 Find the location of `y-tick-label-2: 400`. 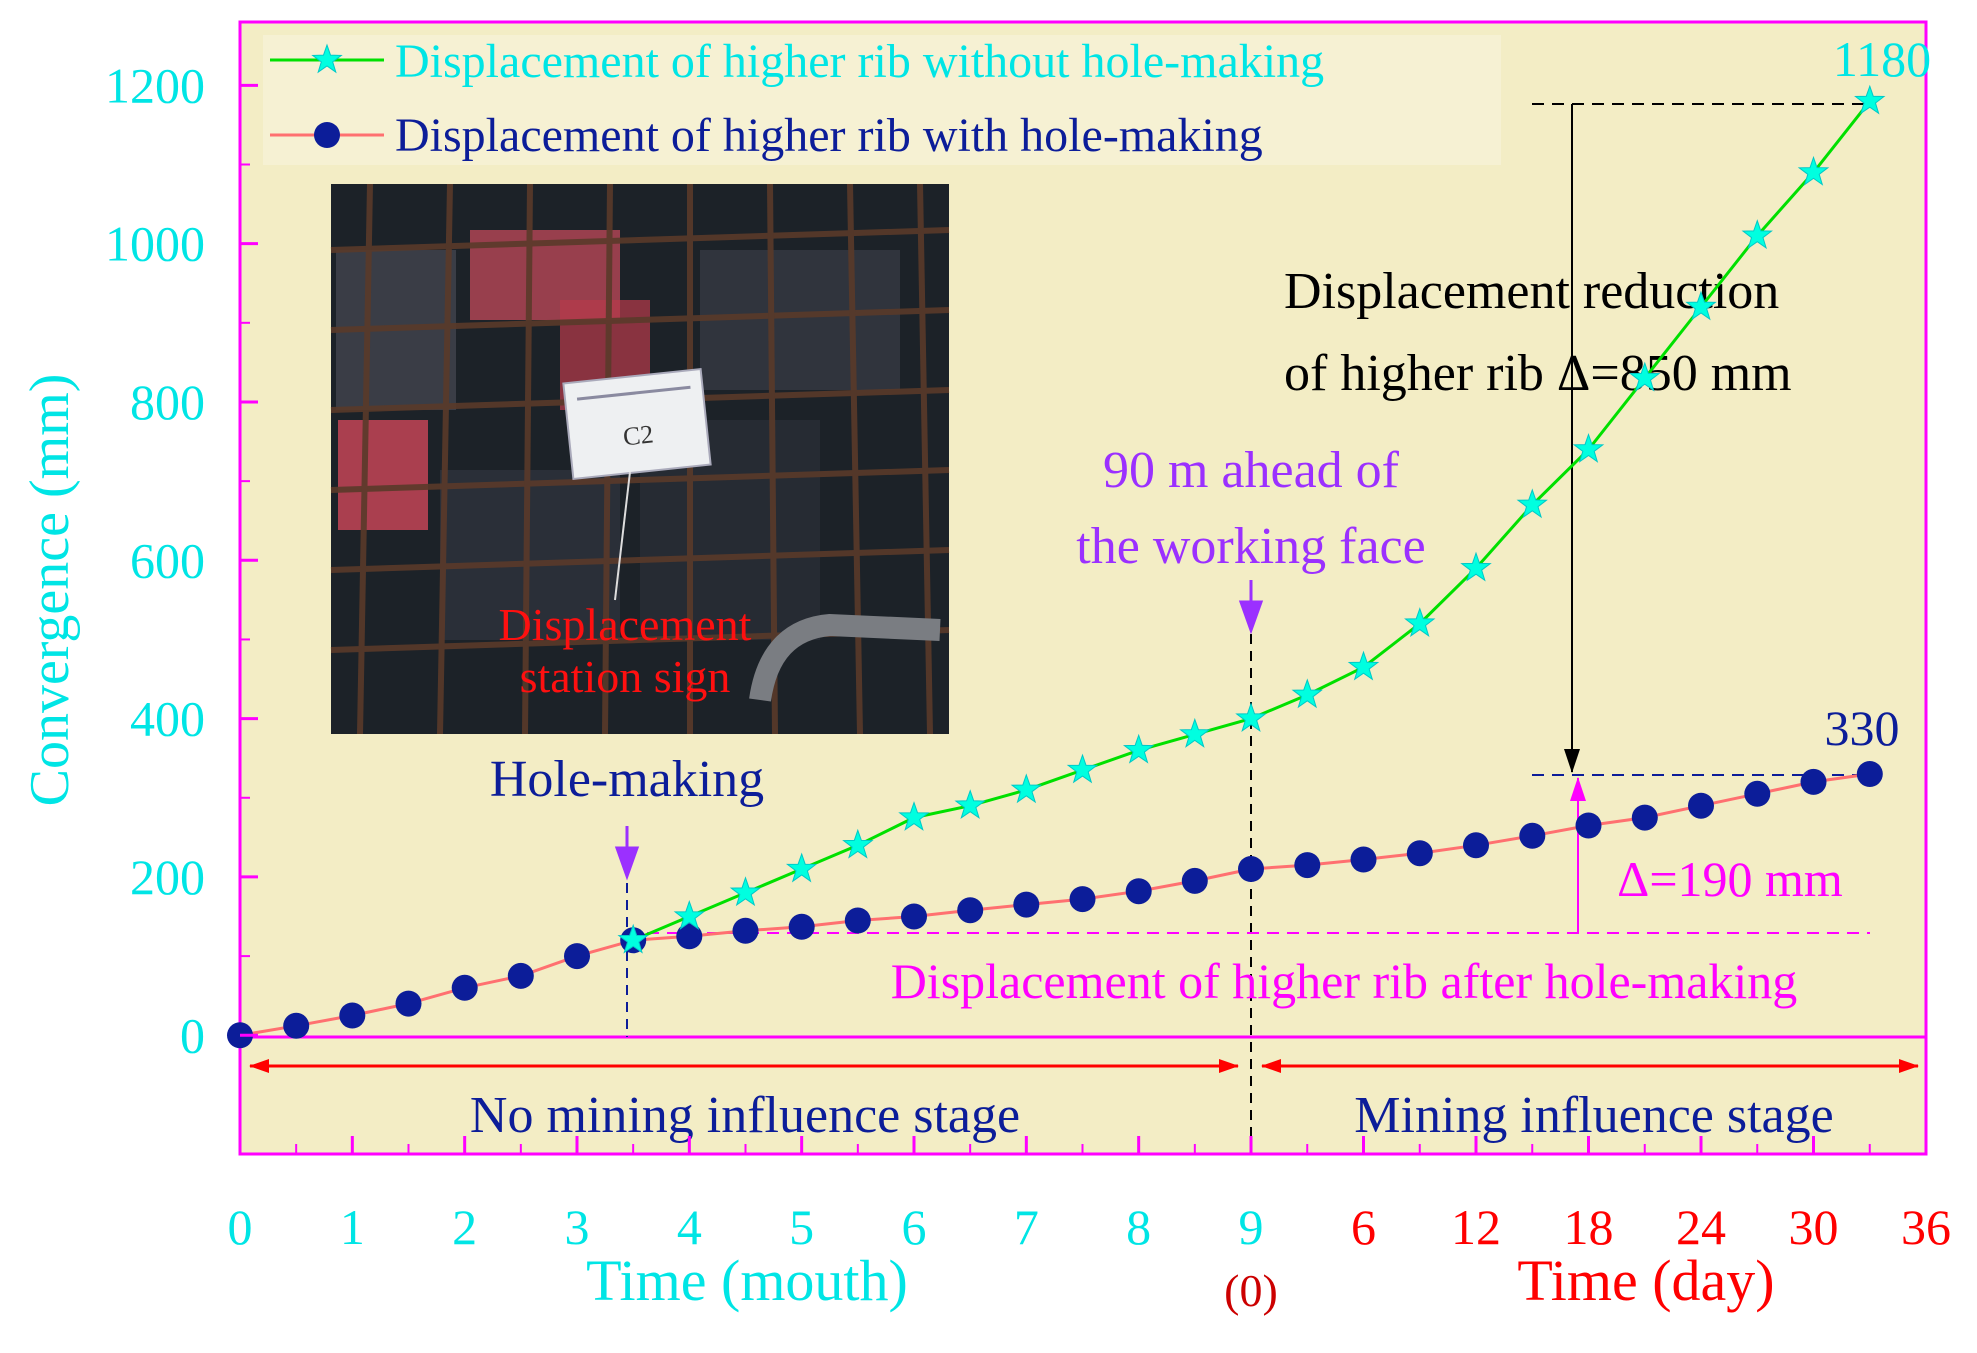

y-tick-label-2: 400 is located at coordinates (167, 719).